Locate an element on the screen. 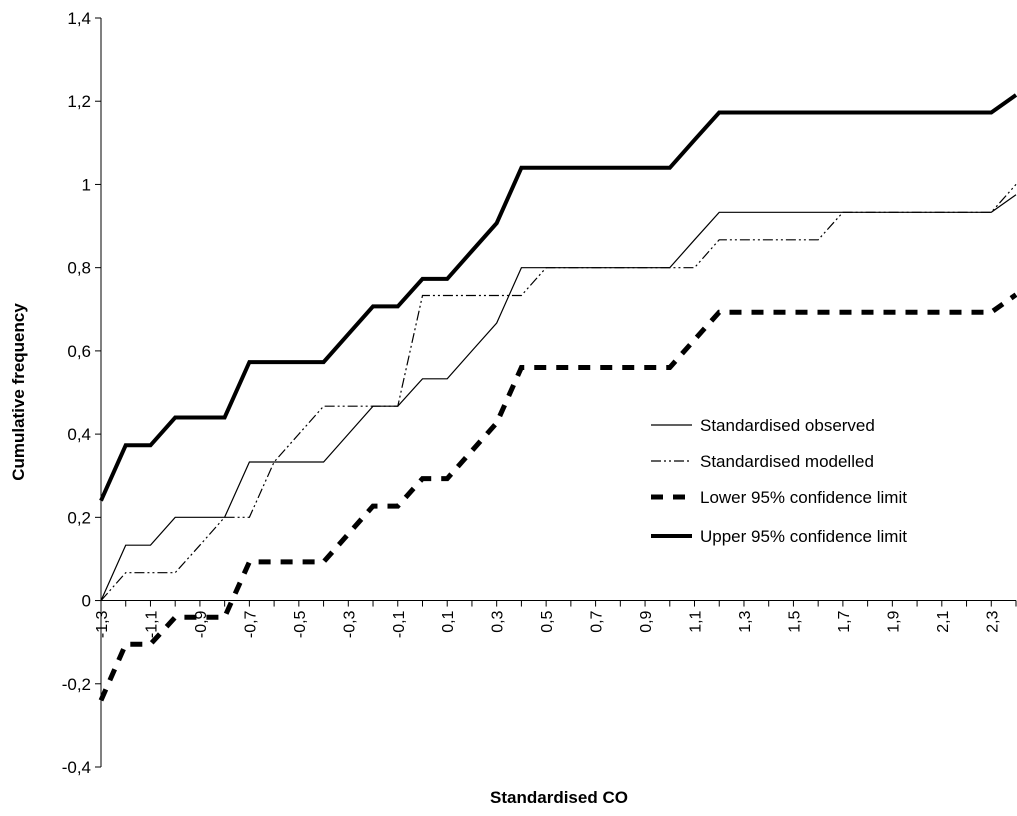  y-tick-label: 0 is located at coordinates (86, 601).